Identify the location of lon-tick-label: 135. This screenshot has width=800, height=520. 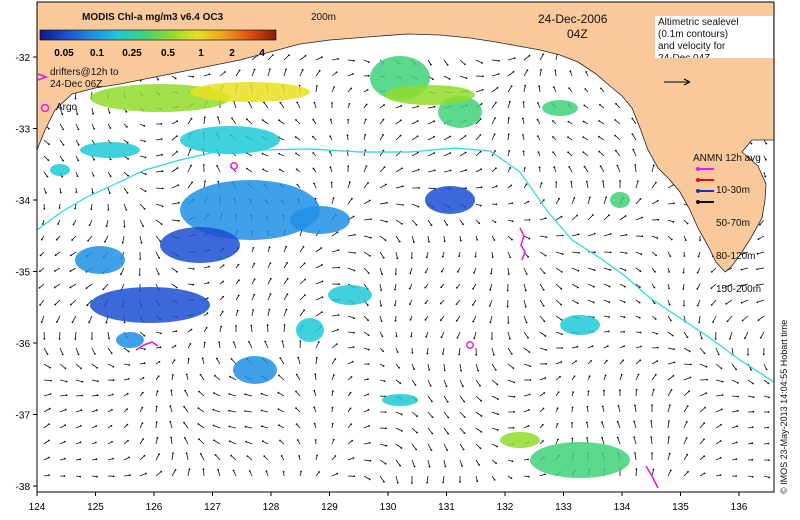
(680, 507).